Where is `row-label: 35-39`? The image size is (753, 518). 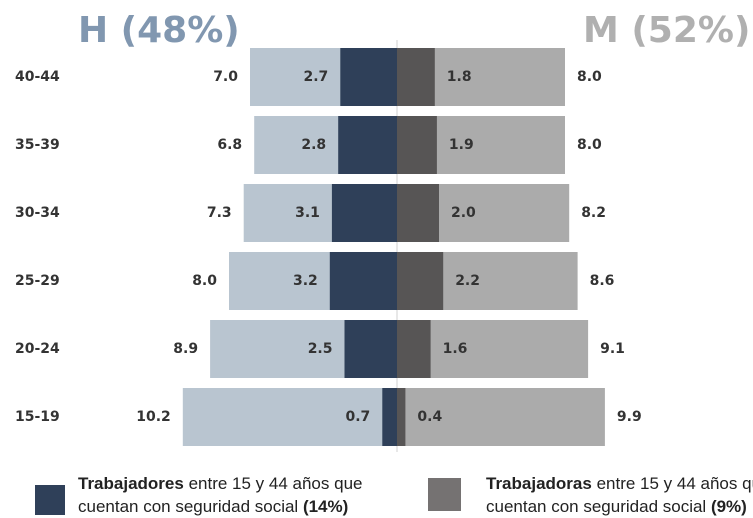 row-label: 35-39 is located at coordinates (37, 145).